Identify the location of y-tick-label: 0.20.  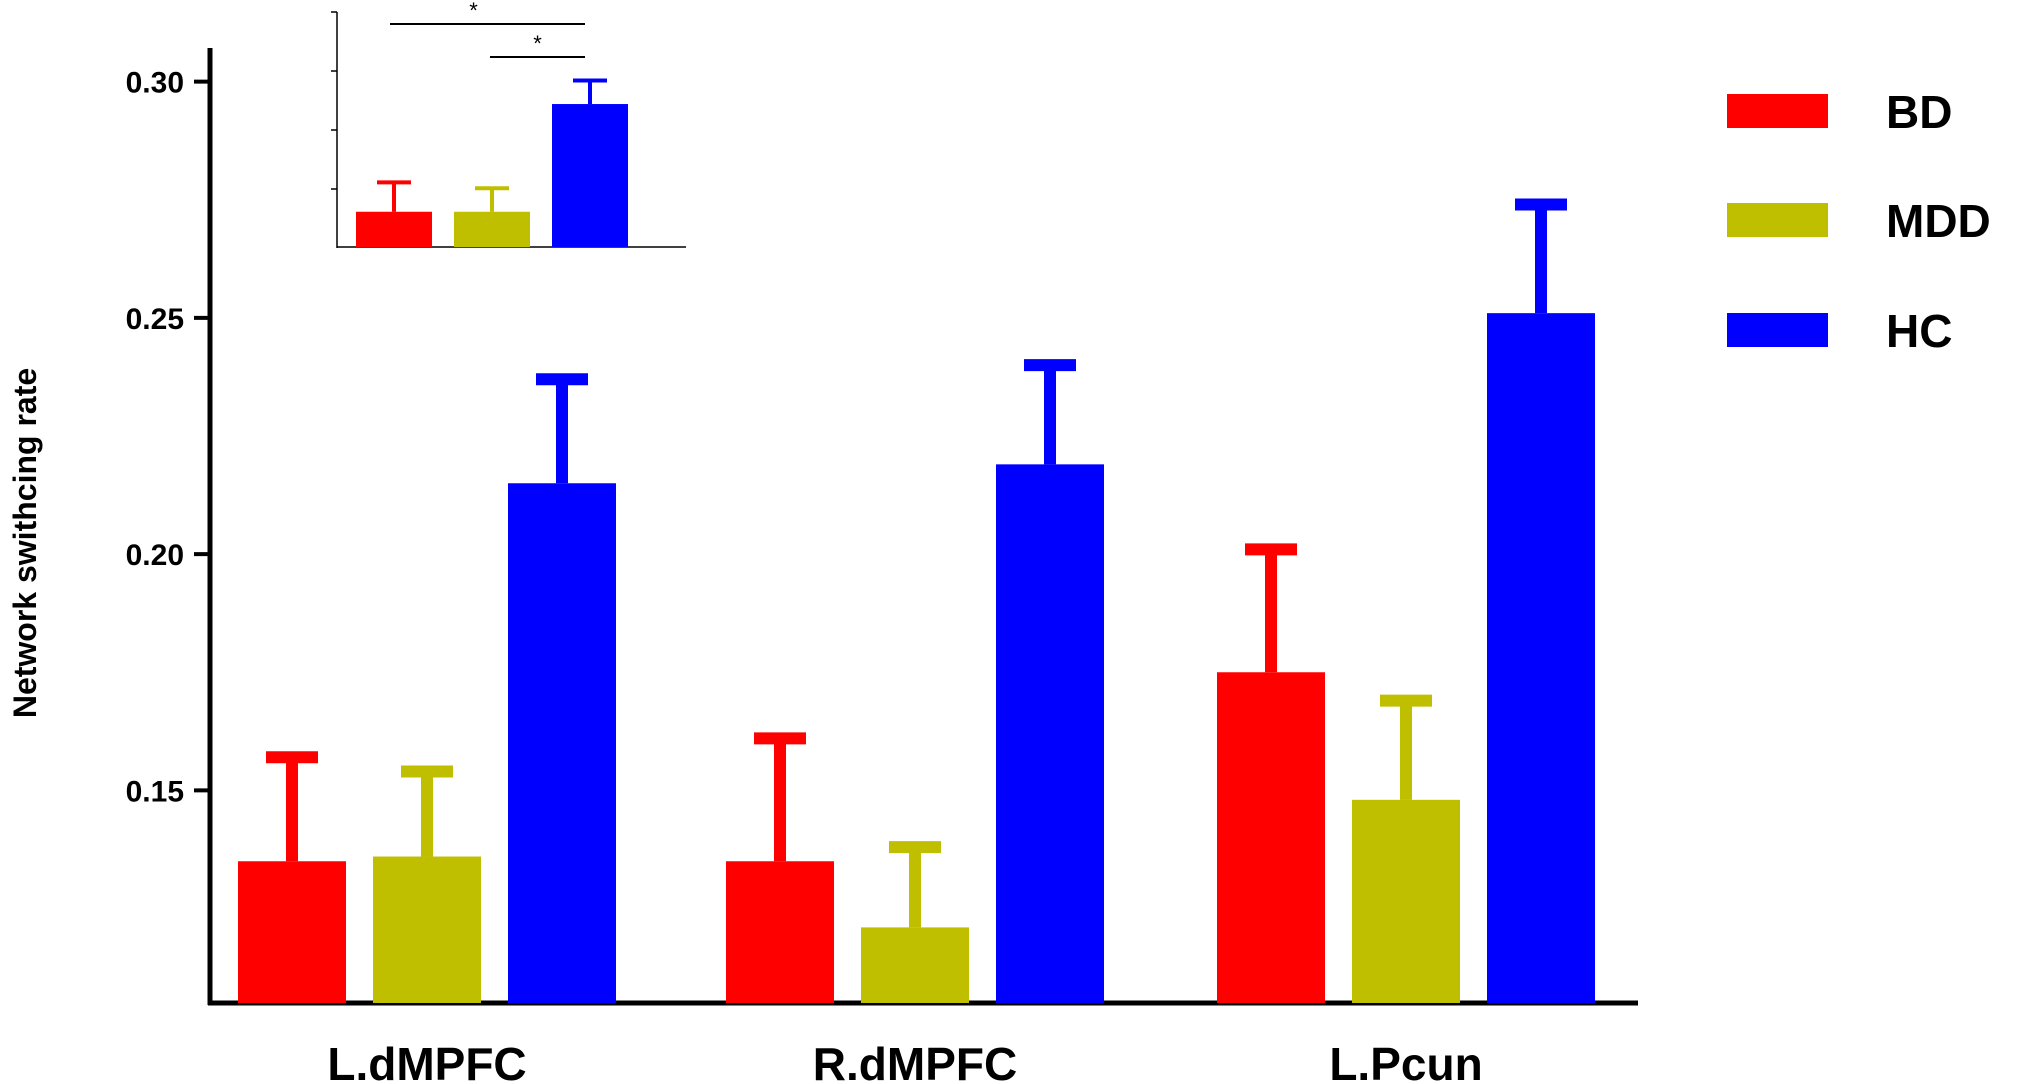
(155, 555).